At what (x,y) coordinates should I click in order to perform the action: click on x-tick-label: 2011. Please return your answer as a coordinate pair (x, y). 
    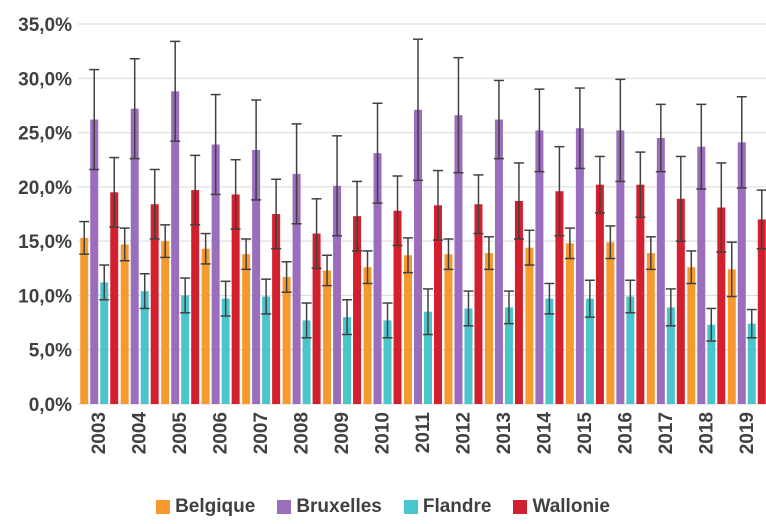
    Looking at the image, I should click on (423, 433).